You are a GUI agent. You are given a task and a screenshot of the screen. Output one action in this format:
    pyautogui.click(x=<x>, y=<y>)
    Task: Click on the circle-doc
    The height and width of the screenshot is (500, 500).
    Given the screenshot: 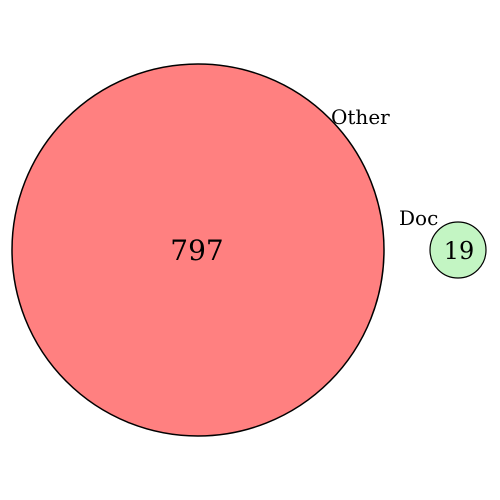 What is the action you would take?
    pyautogui.click(x=458, y=250)
    